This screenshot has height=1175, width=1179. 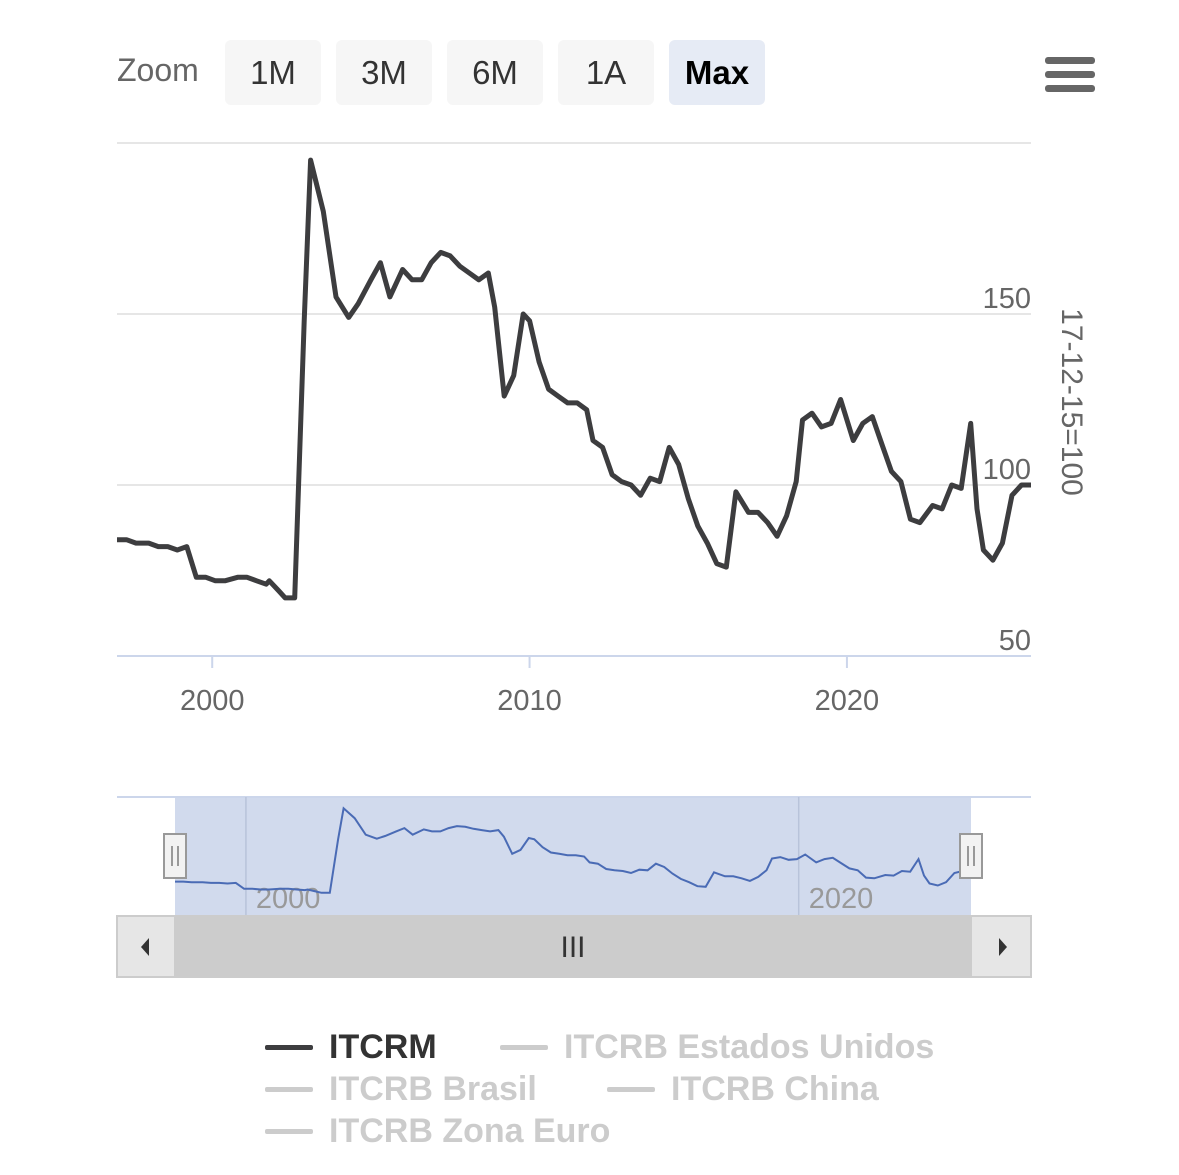 I want to click on legend-item-itcrb-china: ITCRB China, so click(x=743, y=1089).